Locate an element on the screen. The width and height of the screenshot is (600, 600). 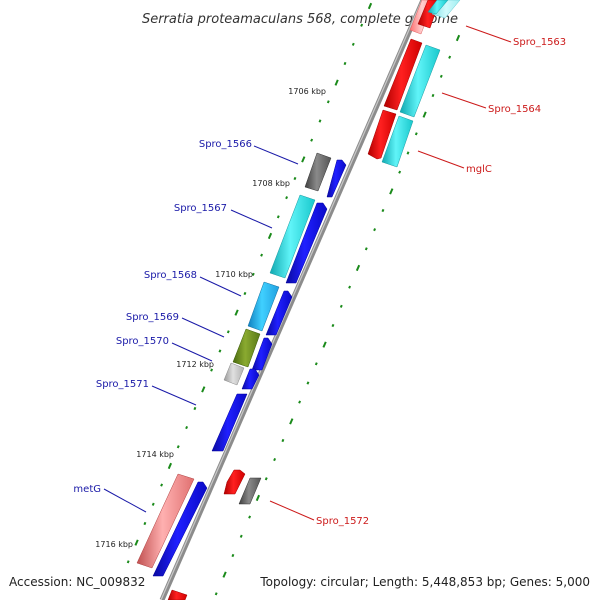
gene-spro-1571-arrow is located at coordinates (229, 422).